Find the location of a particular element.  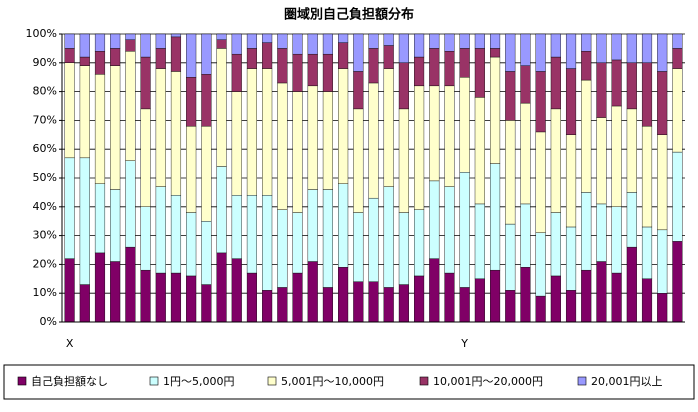

y-tick-label: 100% is located at coordinates (41, 33).